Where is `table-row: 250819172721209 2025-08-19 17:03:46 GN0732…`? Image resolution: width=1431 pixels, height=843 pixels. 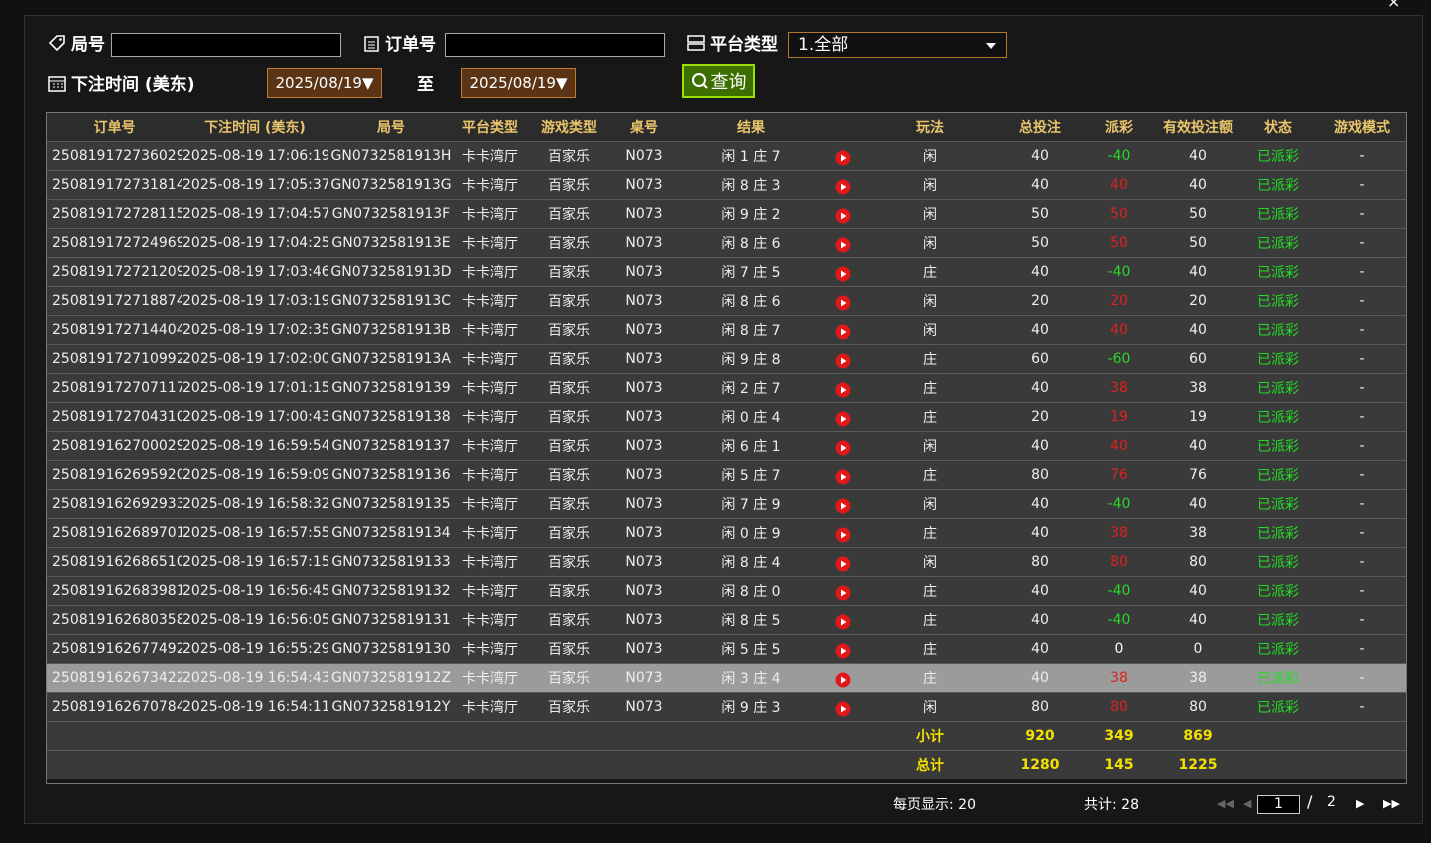
table-row: 250819172721209 2025-08-19 17:03:46 GN0732… is located at coordinates (726, 272).